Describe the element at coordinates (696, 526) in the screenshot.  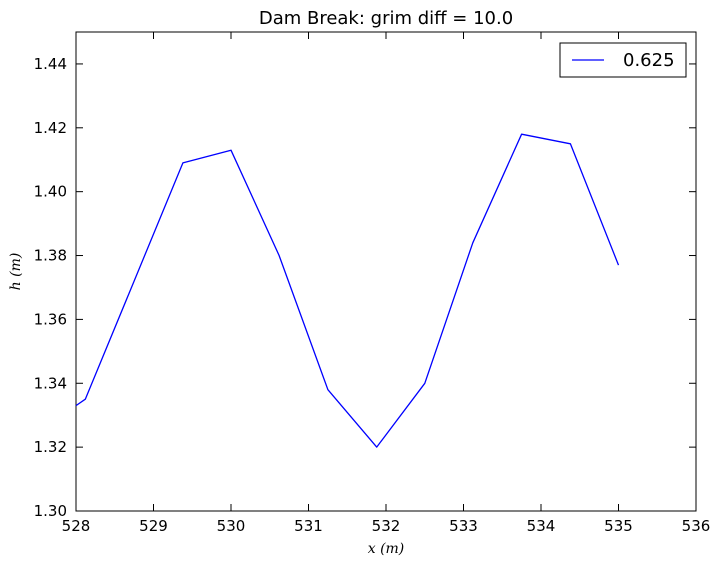
I see `x-tick-label: 536` at that location.